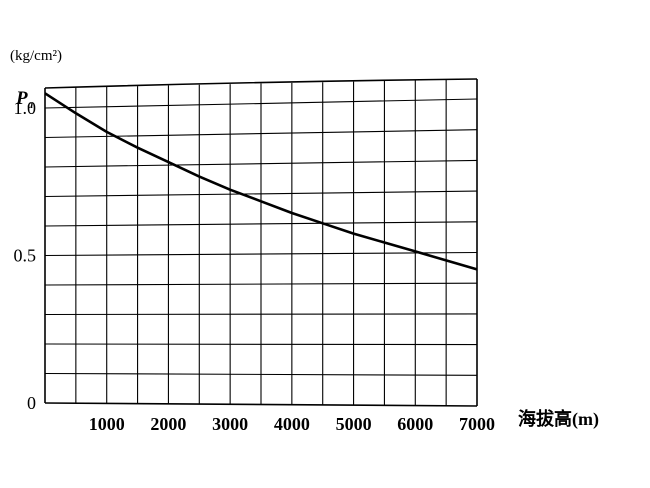 The height and width of the screenshot is (488, 650). What do you see at coordinates (31, 403) in the screenshot?
I see `y-tick-label: 0` at bounding box center [31, 403].